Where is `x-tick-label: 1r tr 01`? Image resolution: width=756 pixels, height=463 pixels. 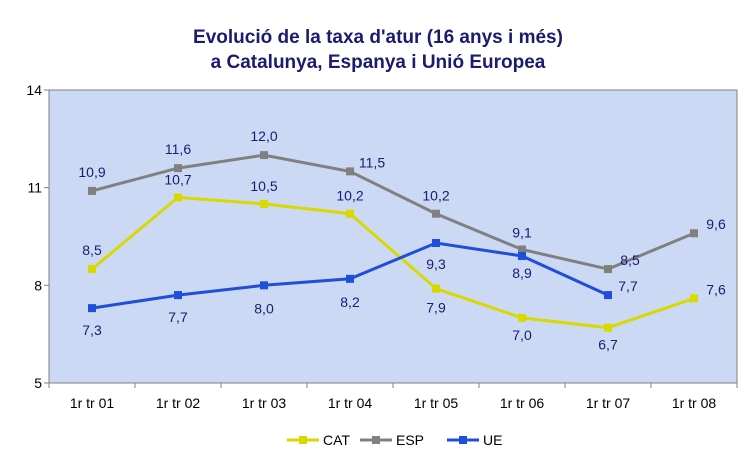 x-tick-label: 1r tr 01 is located at coordinates (92, 403).